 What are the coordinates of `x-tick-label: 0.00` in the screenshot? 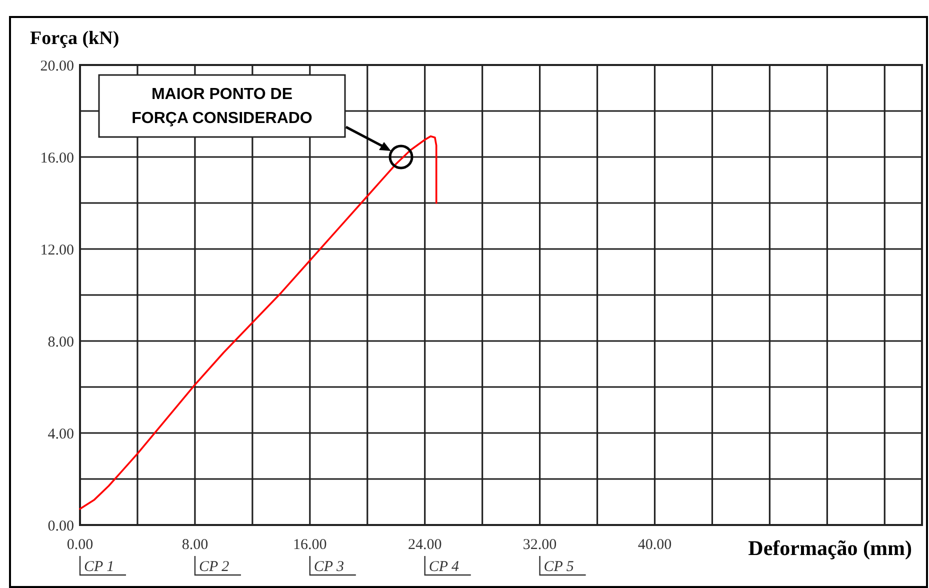 It's located at (80, 545).